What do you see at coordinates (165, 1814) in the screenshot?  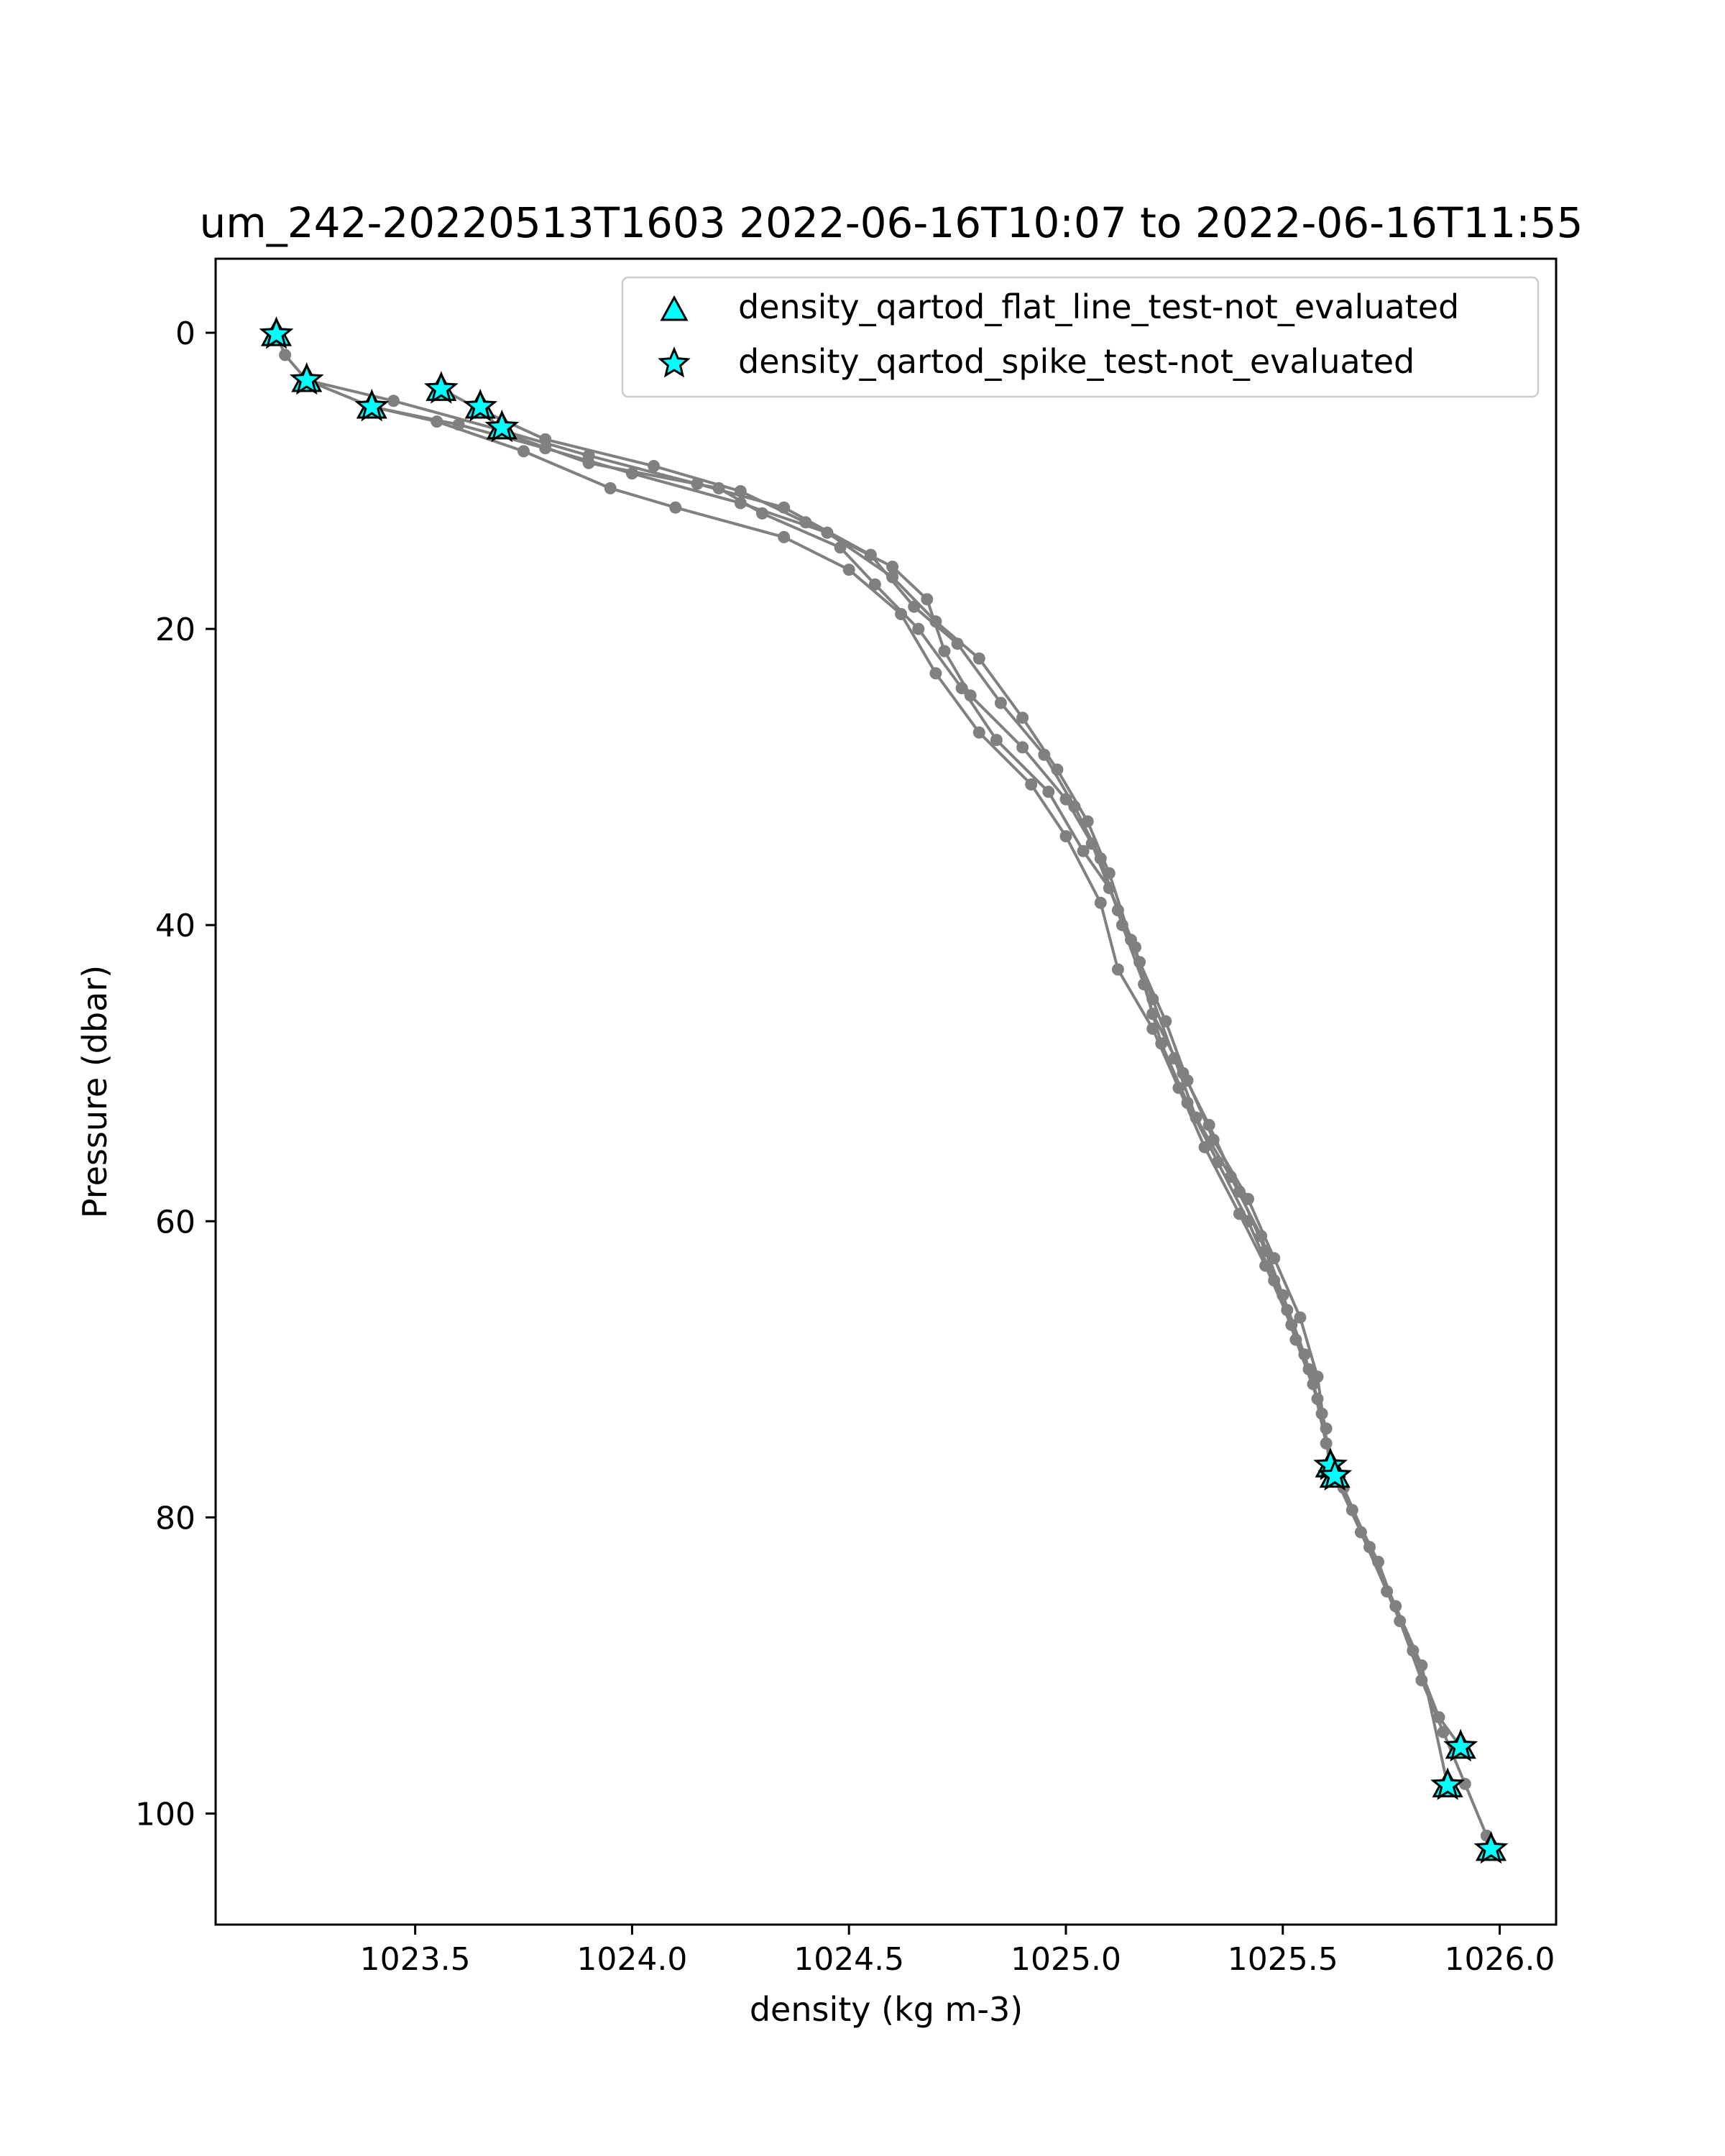 I see `y-tick-label: 100` at bounding box center [165, 1814].